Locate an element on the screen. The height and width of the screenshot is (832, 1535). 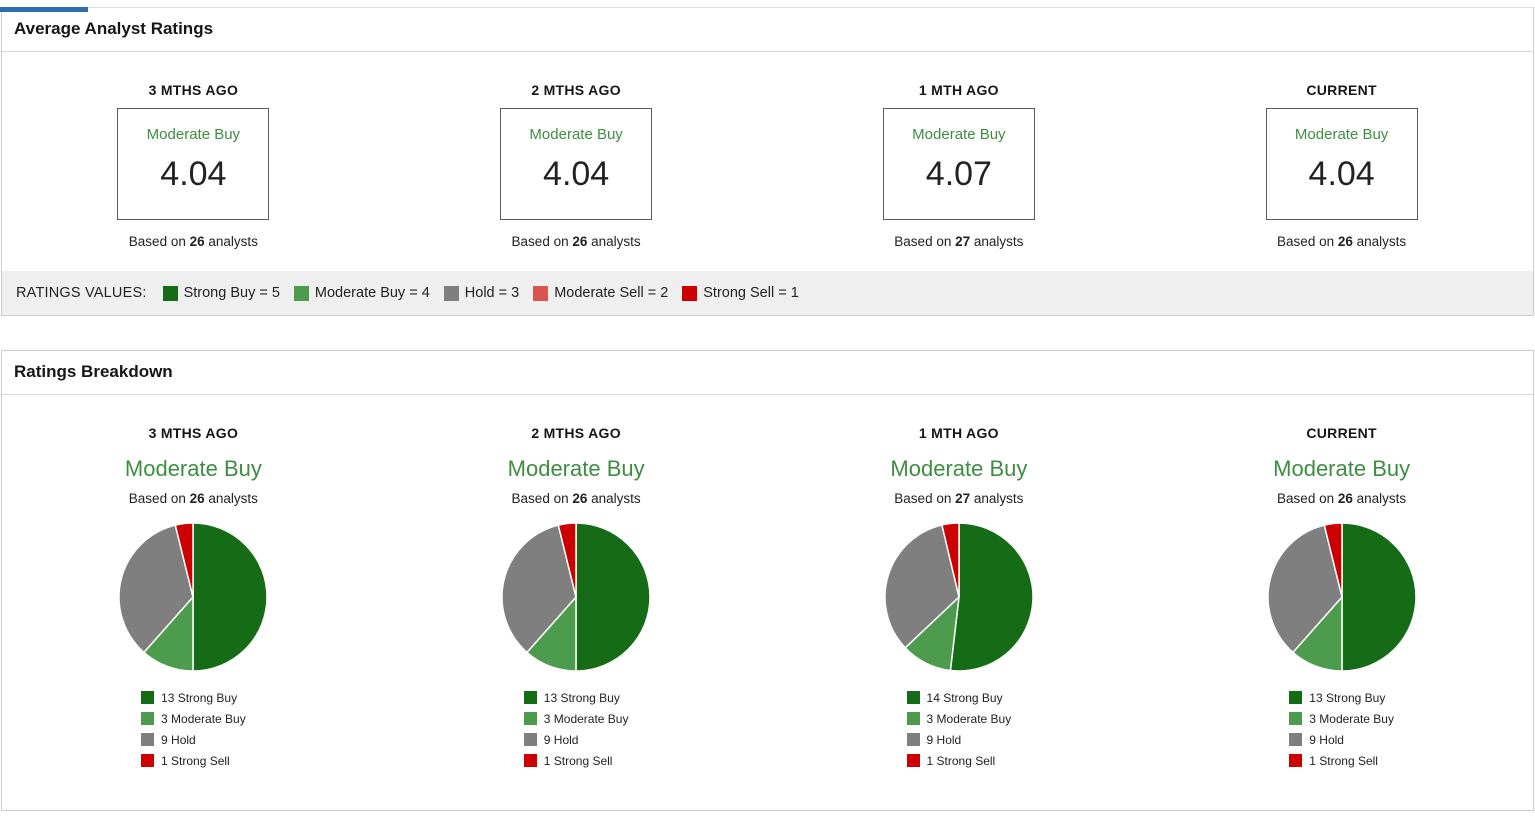
moderate-sell-swatch is located at coordinates (541, 293).